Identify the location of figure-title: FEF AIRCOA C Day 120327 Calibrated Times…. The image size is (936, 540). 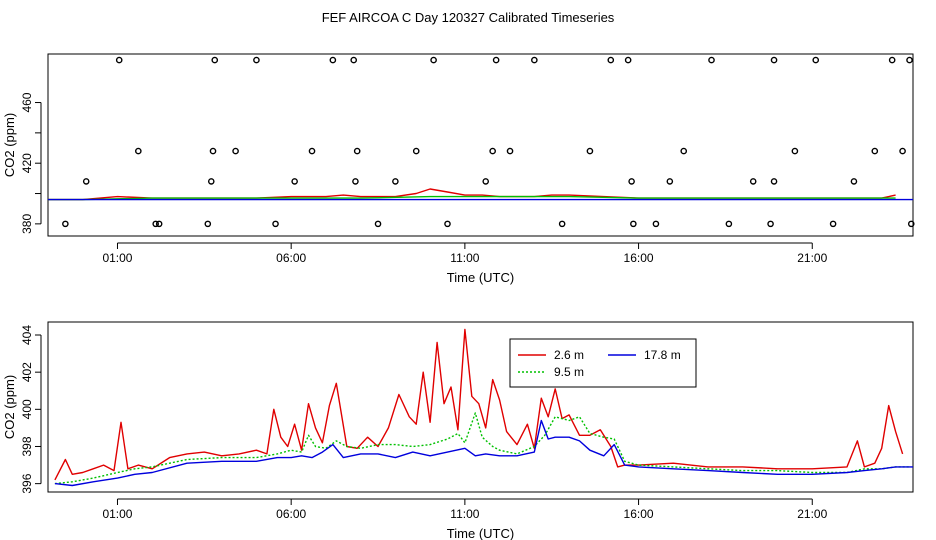
(468, 17).